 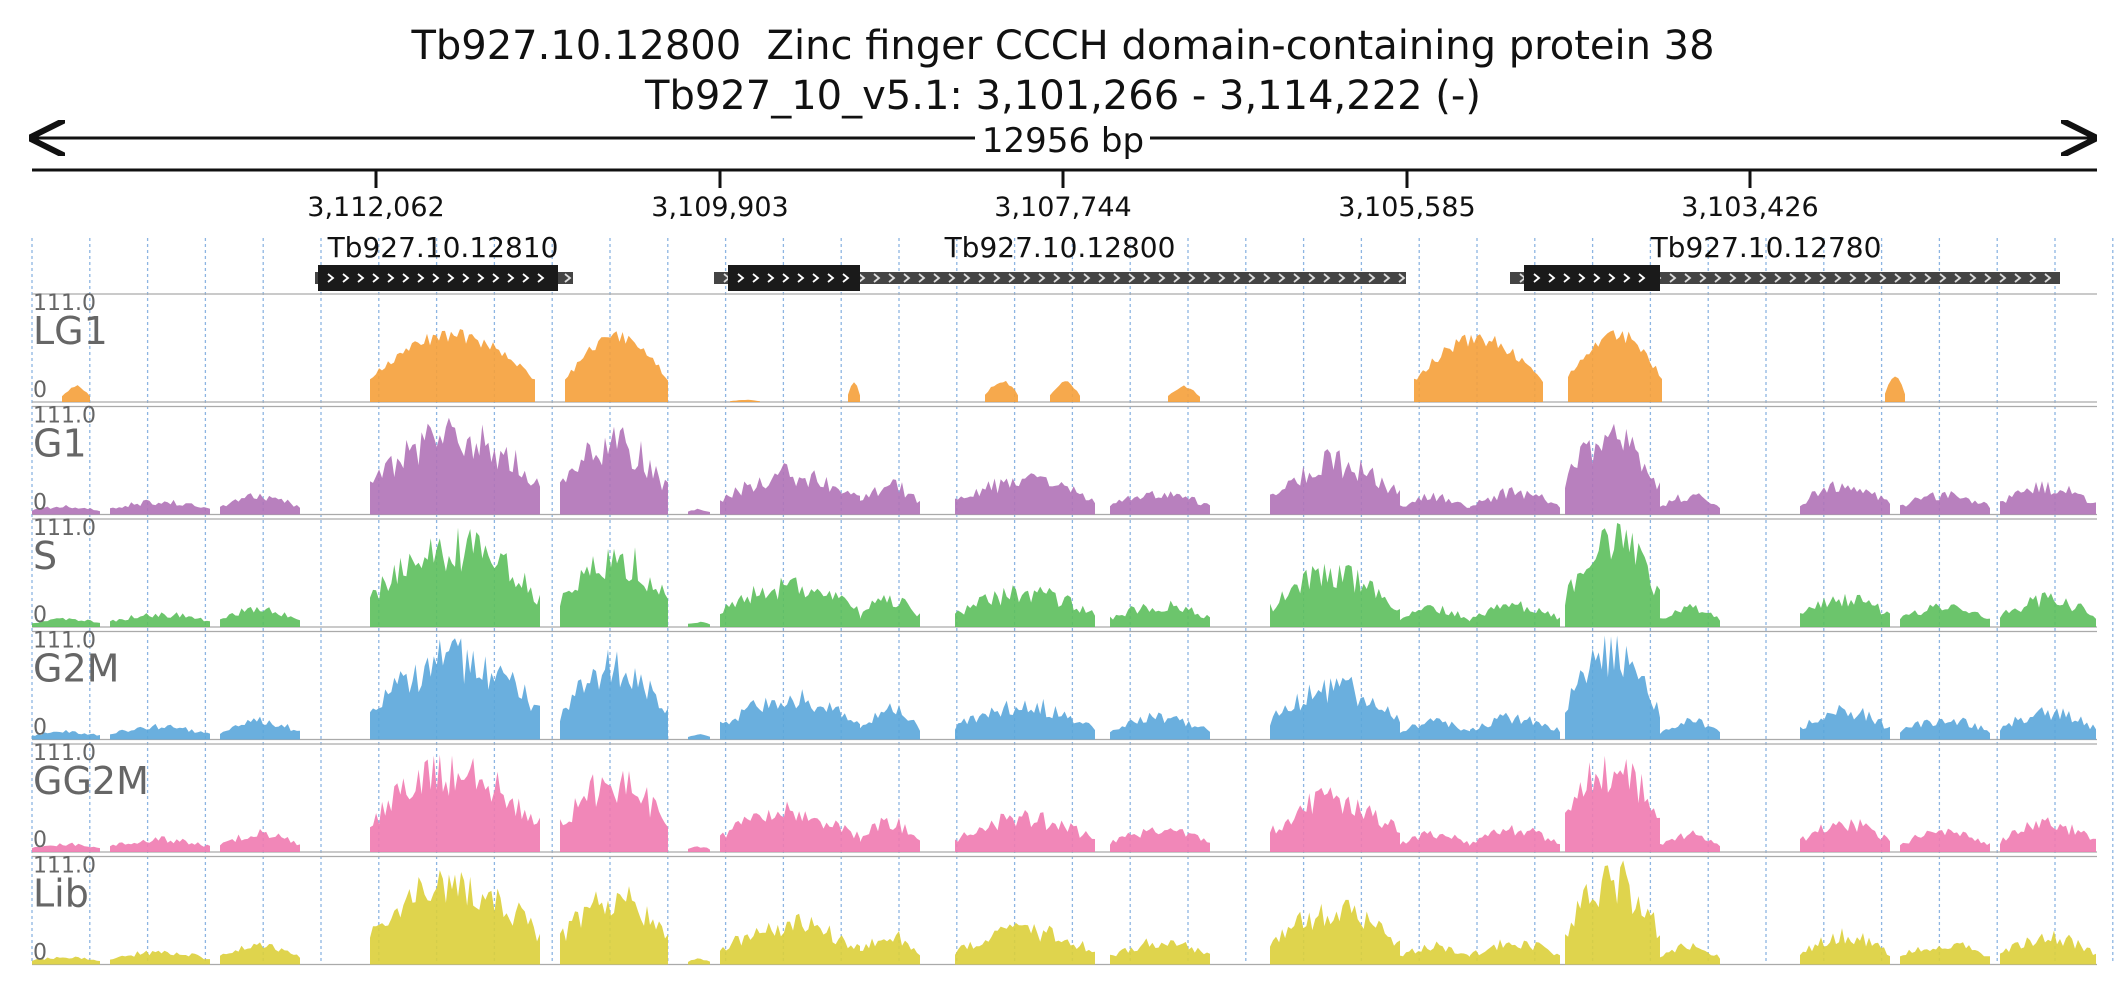 What do you see at coordinates (1406, 207) in the screenshot?
I see `axis-tick-label: 3,105,585` at bounding box center [1406, 207].